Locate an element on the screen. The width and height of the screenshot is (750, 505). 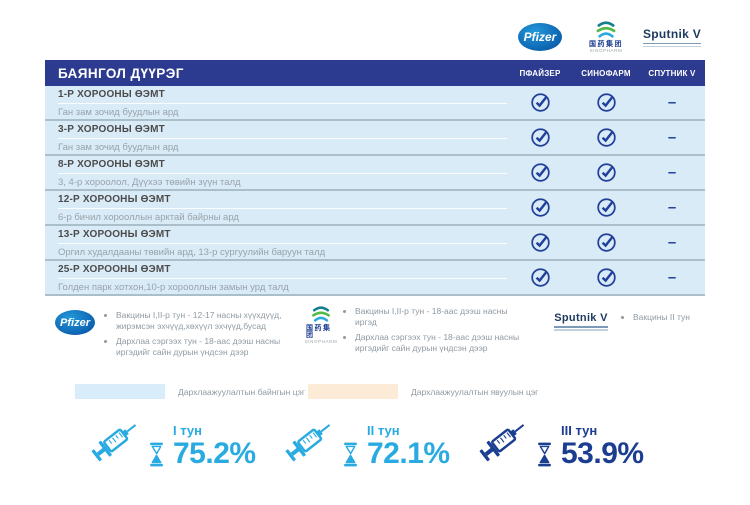
brand-logo-row: Pfizer 国药集团 SINOPHARM Sputnik V is located at coordinates (606, 37).